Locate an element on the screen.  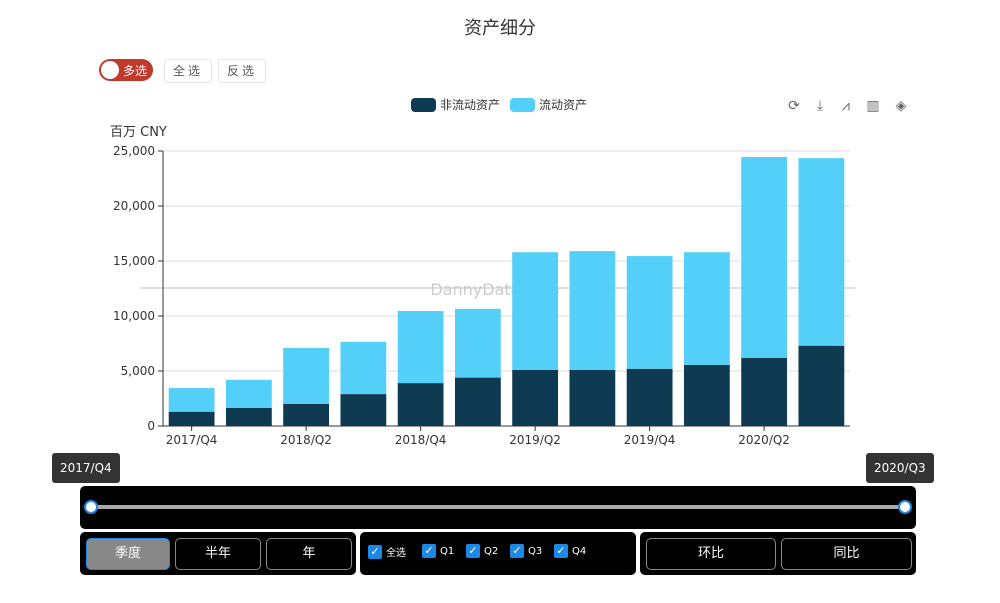
slider-start-label: 2017/Q4 is located at coordinates (86, 468).